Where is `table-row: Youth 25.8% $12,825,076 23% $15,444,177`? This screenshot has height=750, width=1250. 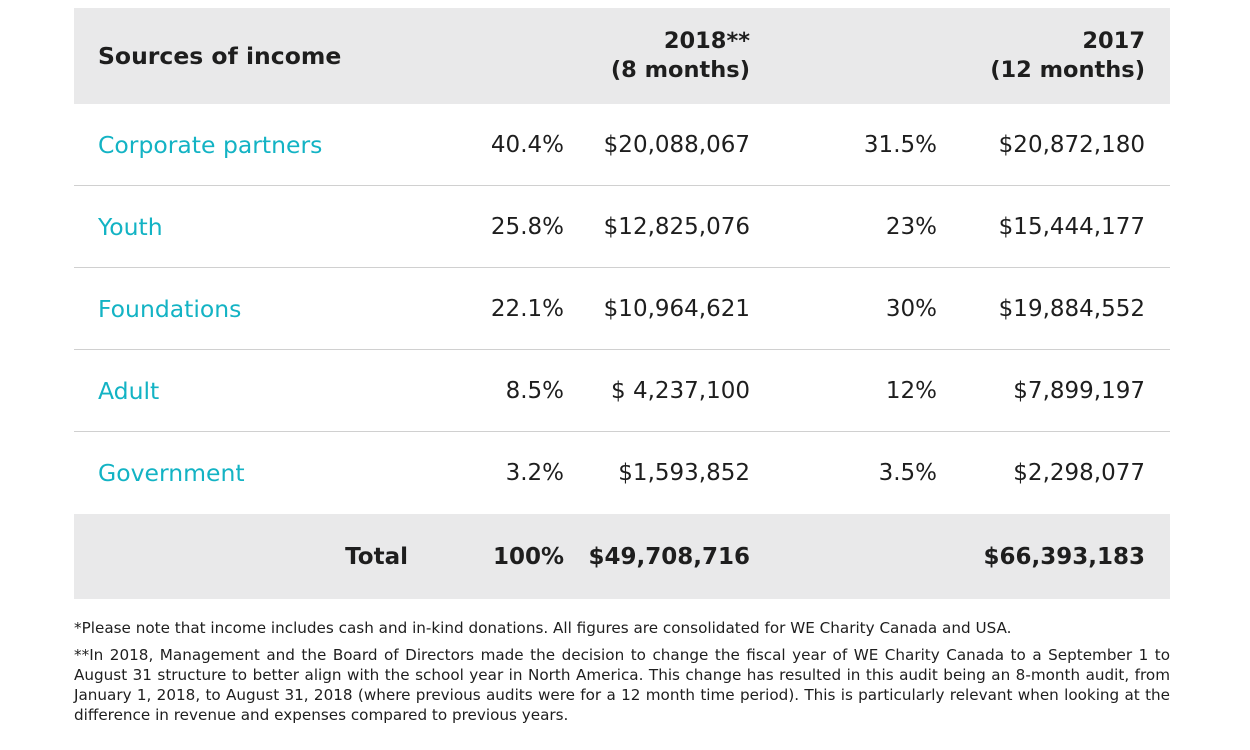 table-row: Youth 25.8% $12,825,076 23% $15,444,177 is located at coordinates (622, 227).